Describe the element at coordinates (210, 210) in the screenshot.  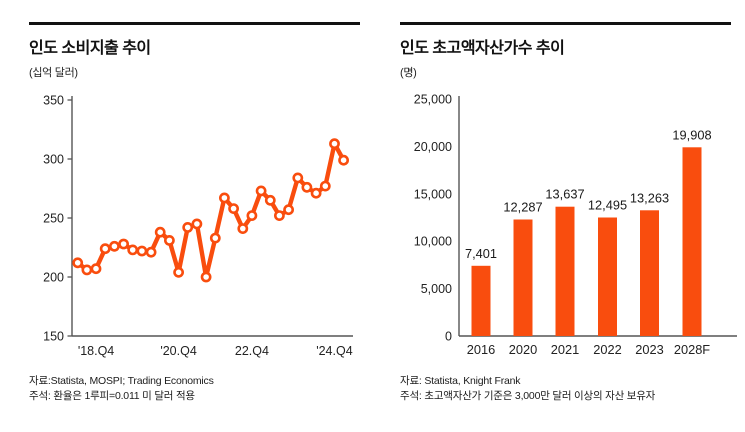
I see `spending-line` at that location.